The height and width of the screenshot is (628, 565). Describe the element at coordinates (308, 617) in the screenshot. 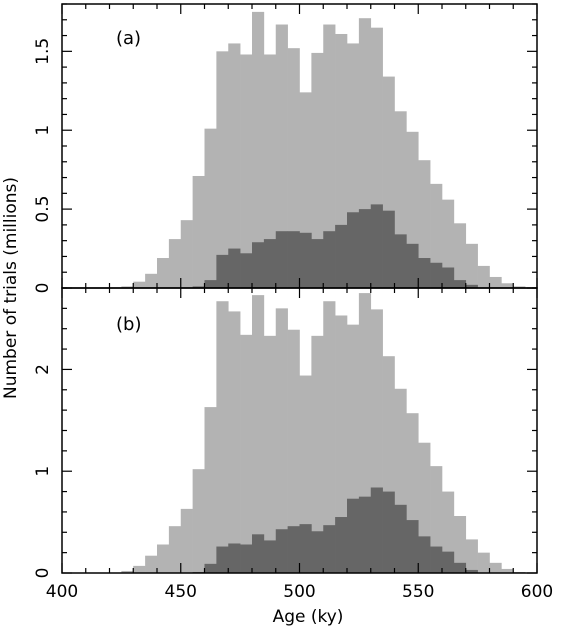

I see `x-axis-title: Age (ky)` at that location.